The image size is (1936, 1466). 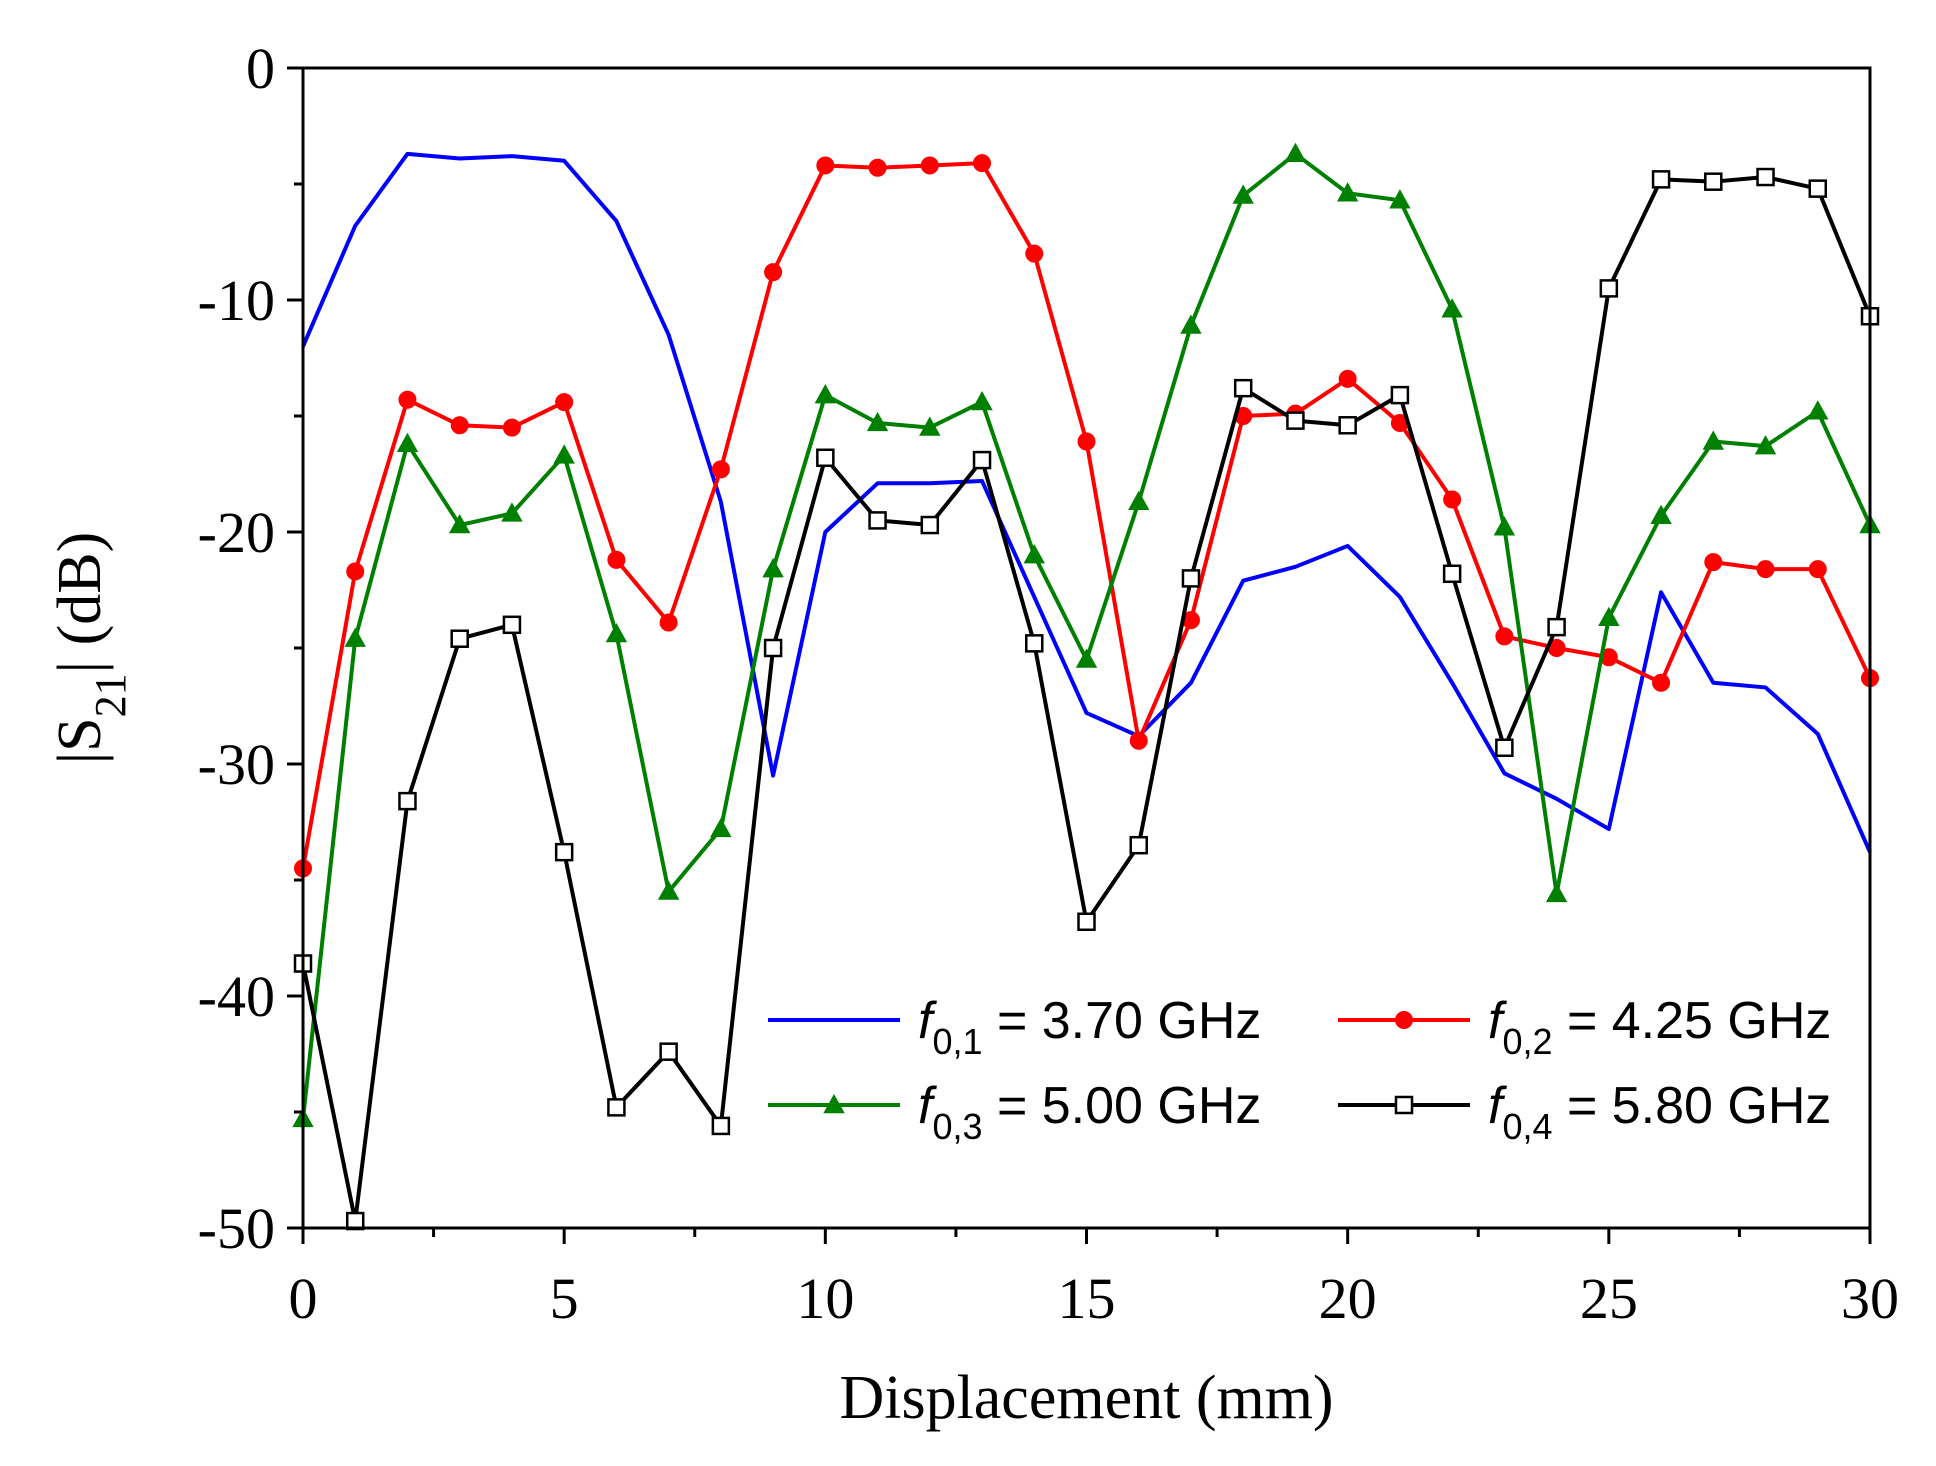 I want to click on legend-item-2: f0,2 = 4.25 GHz, so click(x=1584, y=1027).